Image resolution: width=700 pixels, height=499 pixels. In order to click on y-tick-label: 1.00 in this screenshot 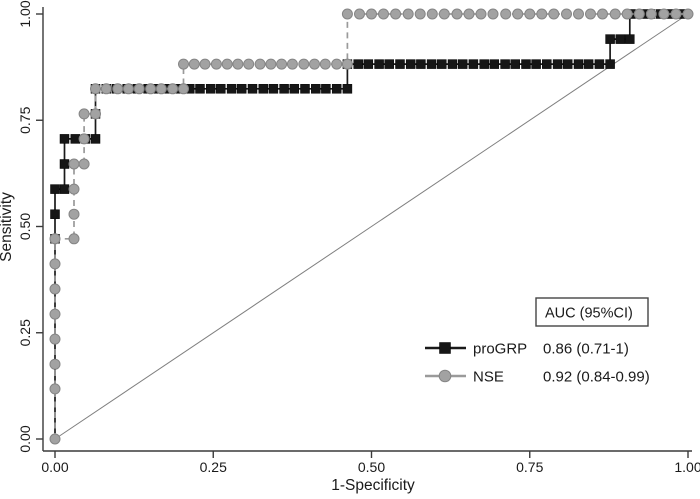, I will do `click(25, 13)`.